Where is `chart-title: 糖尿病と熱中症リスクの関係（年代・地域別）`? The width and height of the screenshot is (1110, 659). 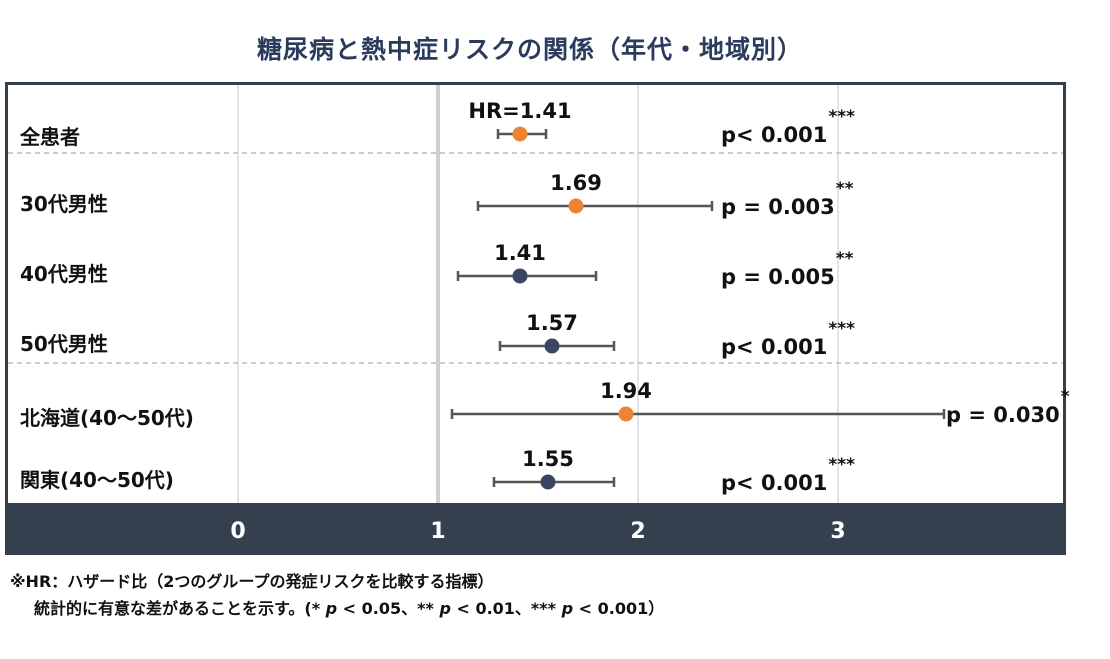 chart-title: 糖尿病と熱中症リスクの関係（年代・地域別） is located at coordinates (529, 49).